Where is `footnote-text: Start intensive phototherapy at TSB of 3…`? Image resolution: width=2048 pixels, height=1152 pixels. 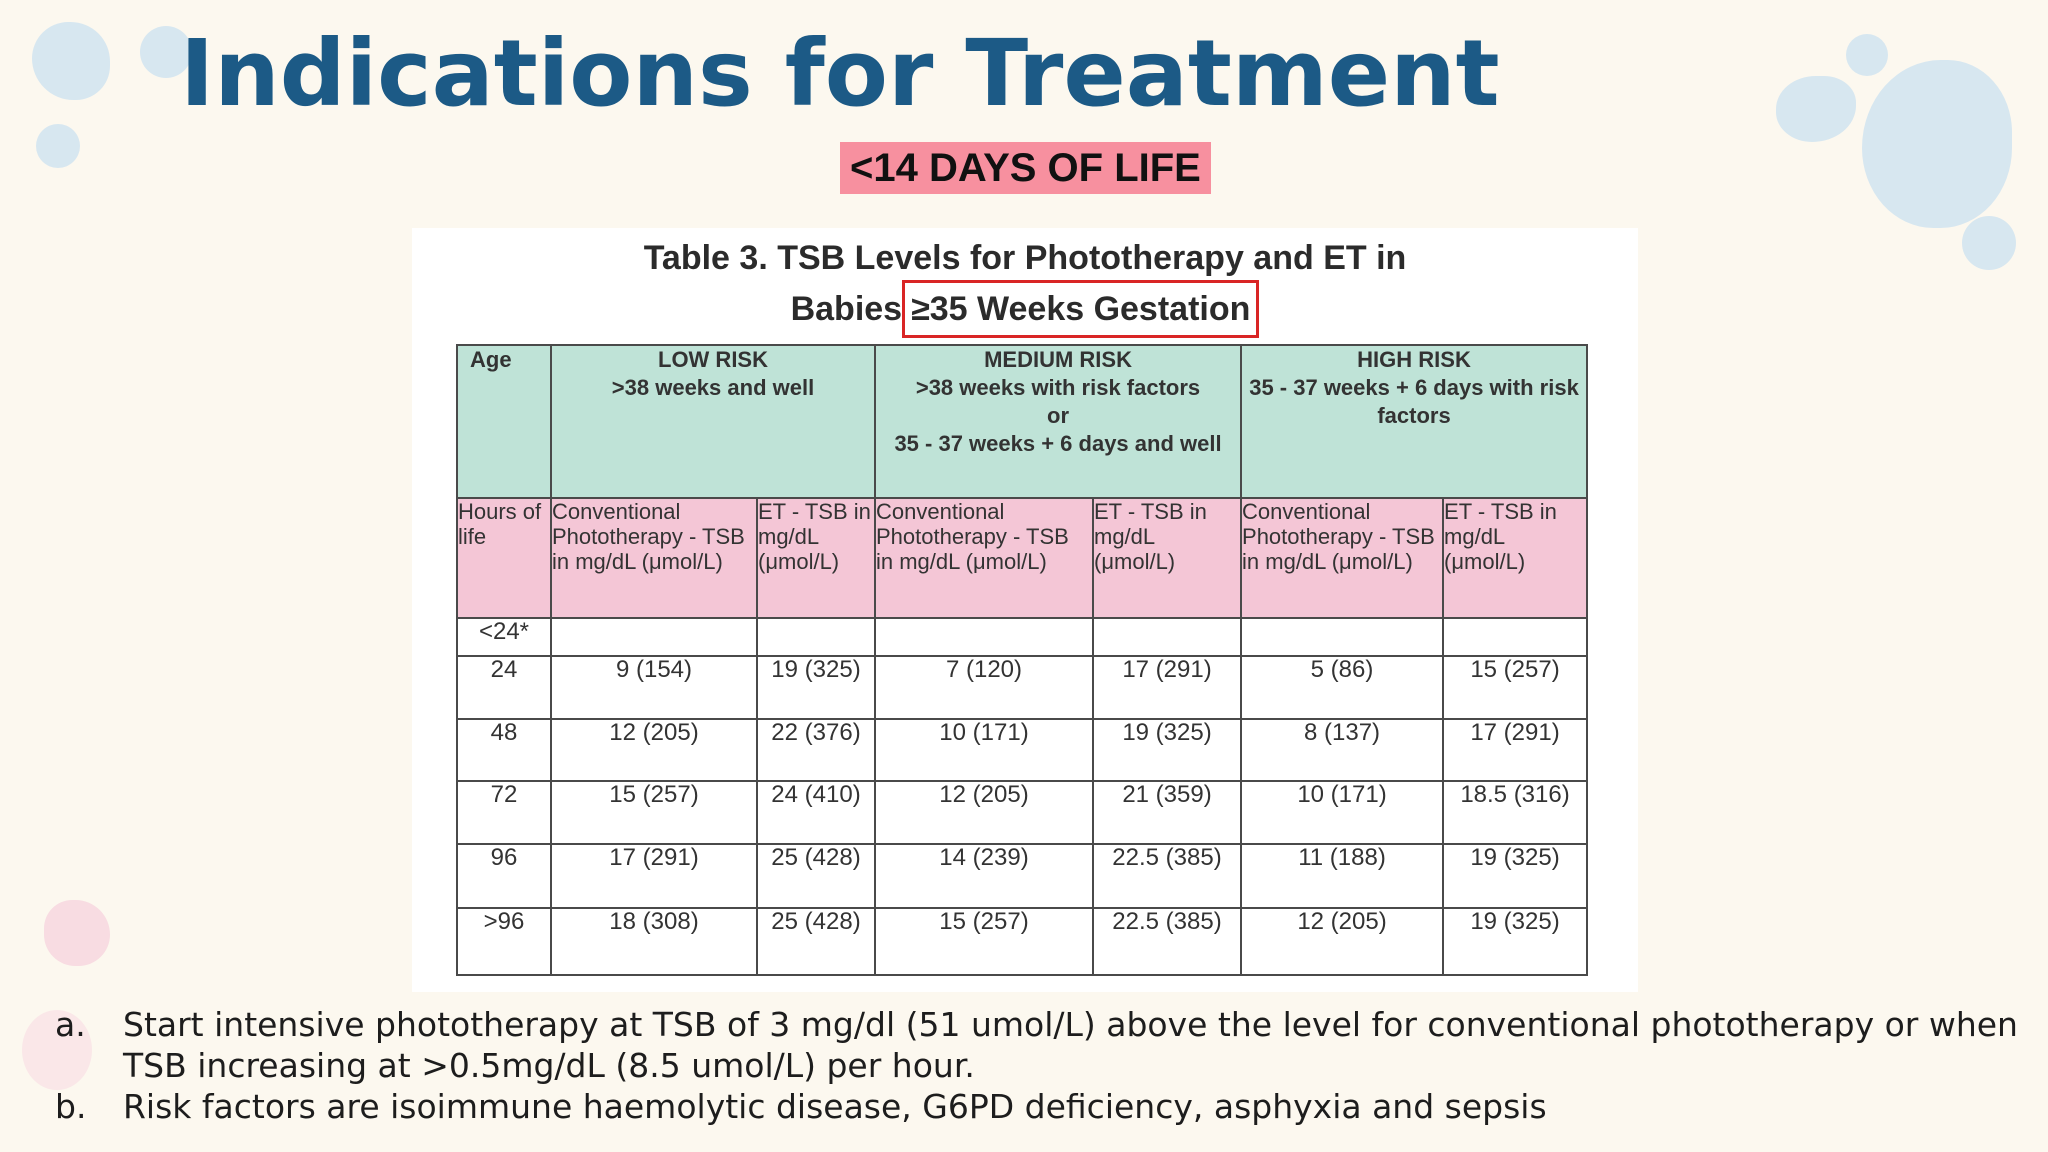 footnote-text: Start intensive phototherapy at TSB of 3… is located at coordinates (1070, 1045).